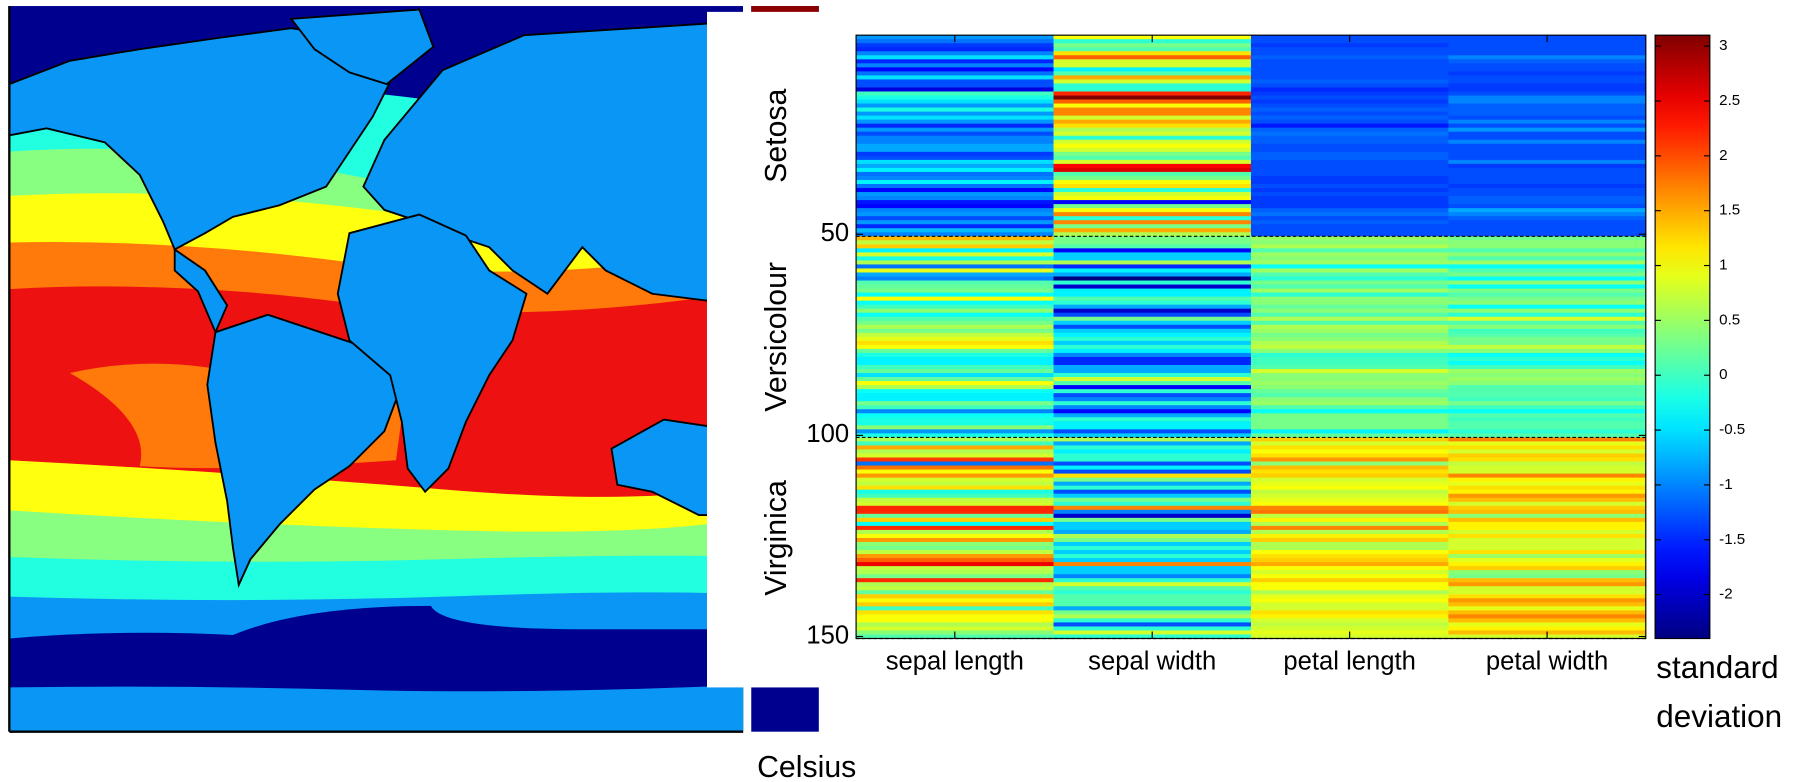  What do you see at coordinates (1152, 662) in the screenshot?
I see `x-tick-label: sepal width` at bounding box center [1152, 662].